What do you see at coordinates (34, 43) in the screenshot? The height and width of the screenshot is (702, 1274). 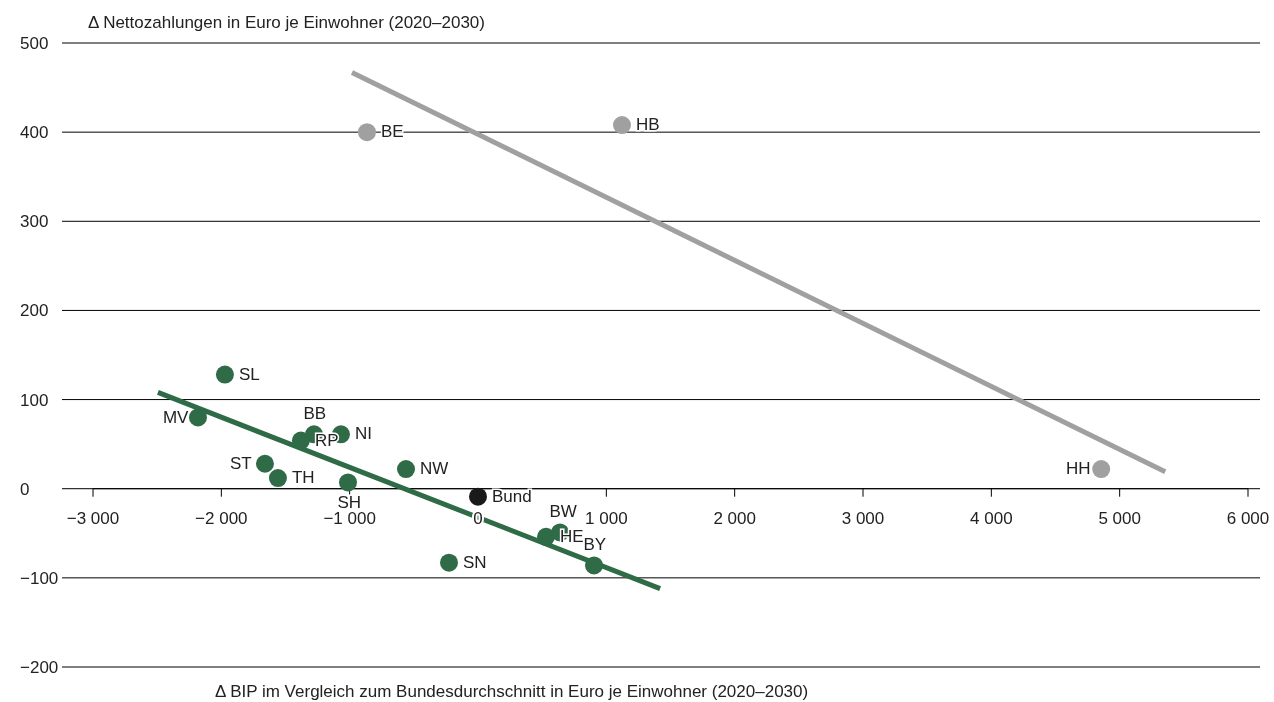 I see `y-tick-label: 500` at bounding box center [34, 43].